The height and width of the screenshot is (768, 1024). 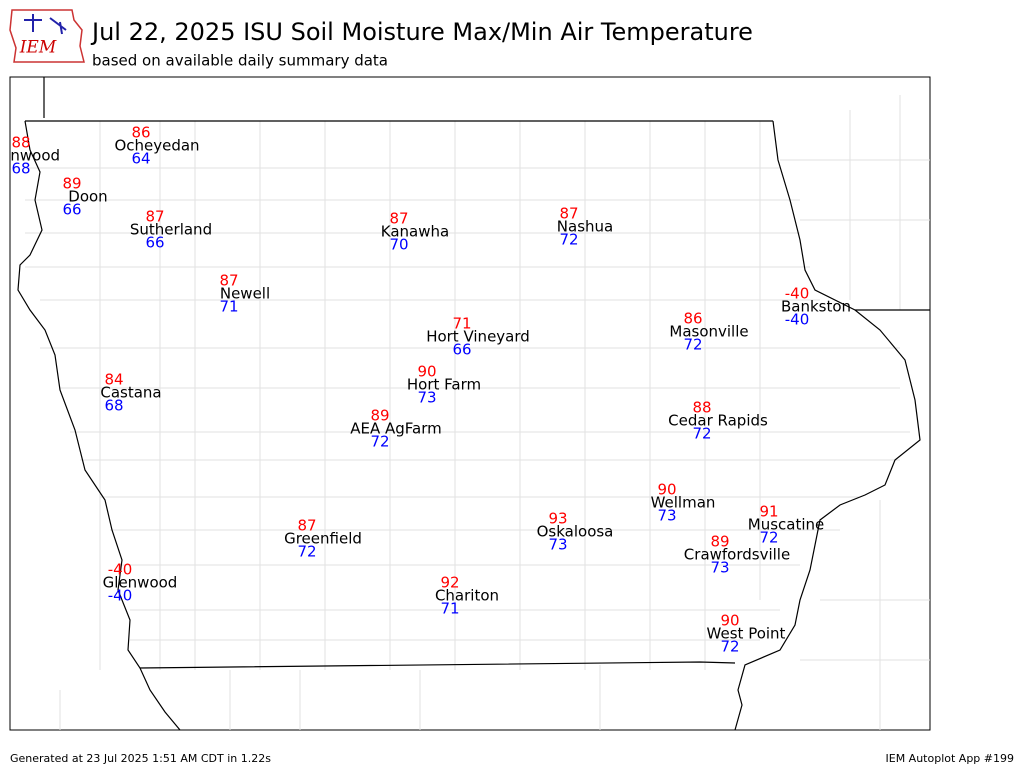 I want to click on station-name: Kanawha, so click(x=415, y=232).